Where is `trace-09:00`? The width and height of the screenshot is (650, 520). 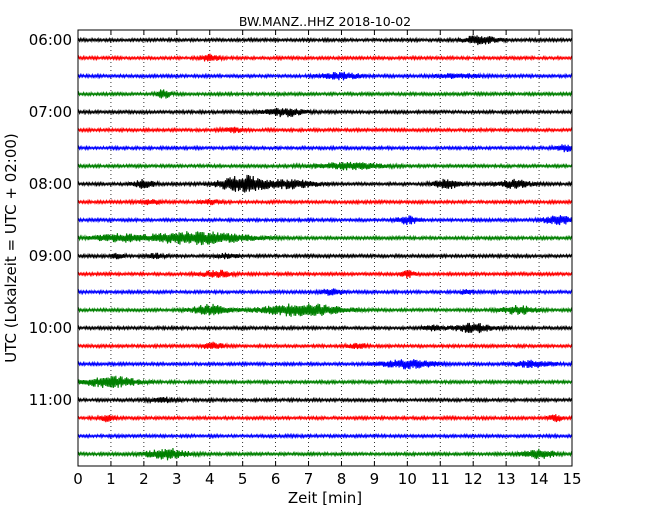 trace-09:00 is located at coordinates (325, 256).